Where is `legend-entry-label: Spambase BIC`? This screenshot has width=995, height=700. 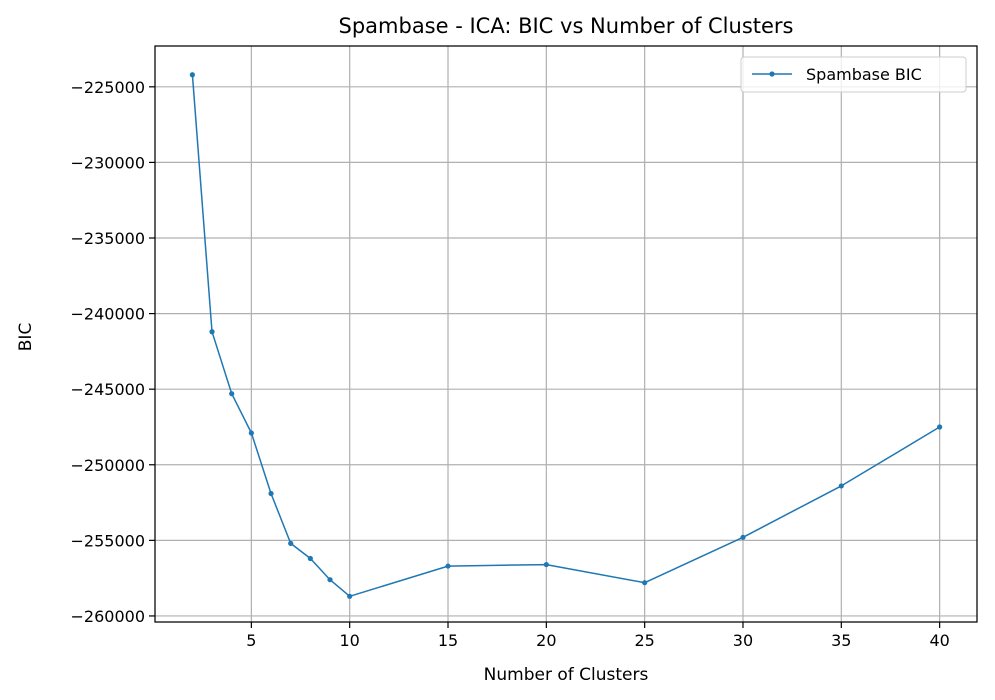 legend-entry-label: Spambase BIC is located at coordinates (864, 74).